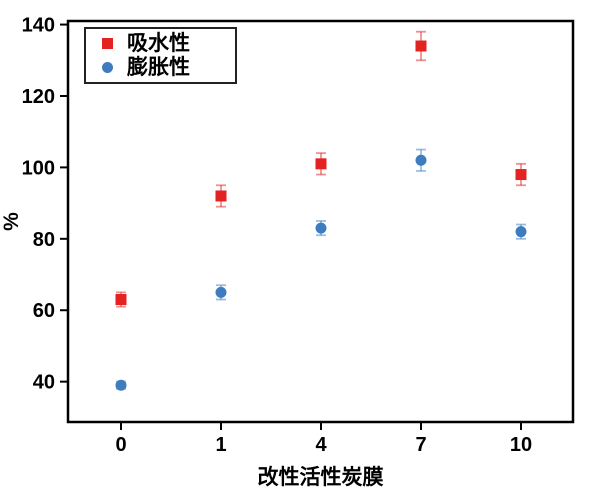 Image resolution: width=600 pixels, height=492 pixels. I want to click on legend-item-absorption: 吸水性, so click(164, 44).